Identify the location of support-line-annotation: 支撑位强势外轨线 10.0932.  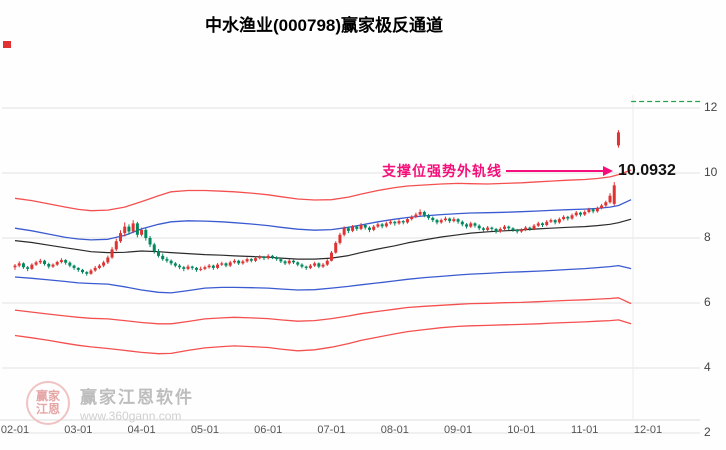
(529, 171).